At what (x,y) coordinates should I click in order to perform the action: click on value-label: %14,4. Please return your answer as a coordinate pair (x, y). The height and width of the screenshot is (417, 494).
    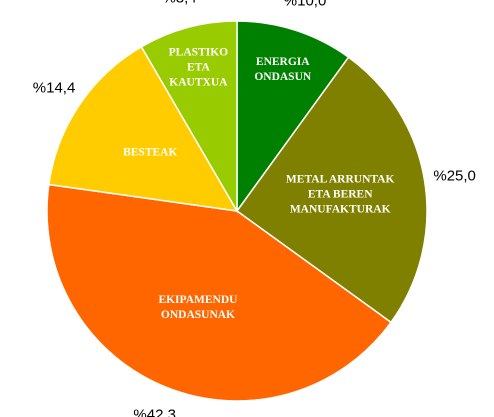
    Looking at the image, I should click on (54, 88).